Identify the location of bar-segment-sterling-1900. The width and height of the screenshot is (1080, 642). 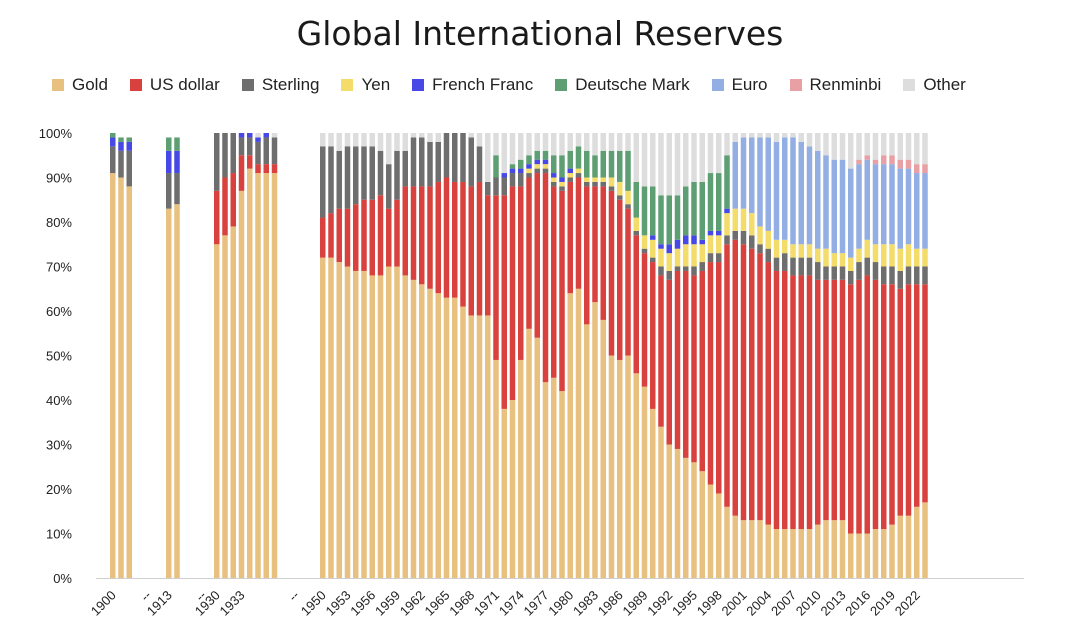
(113, 160).